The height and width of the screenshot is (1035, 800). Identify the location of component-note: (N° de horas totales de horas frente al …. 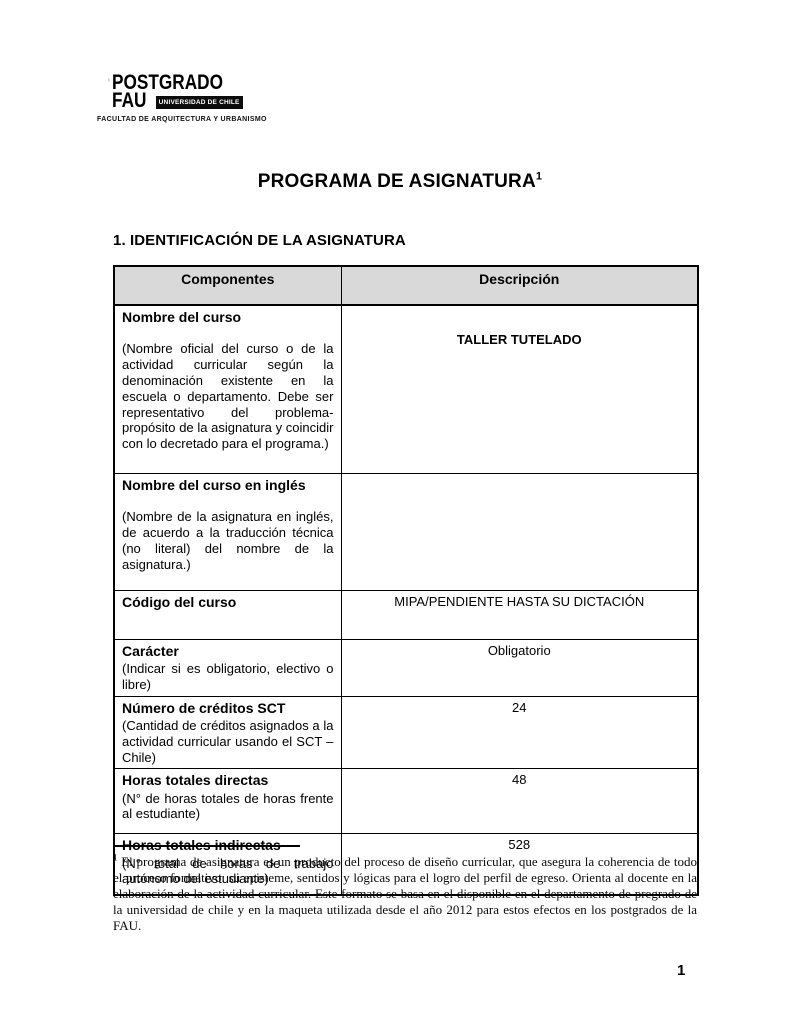
(228, 806).